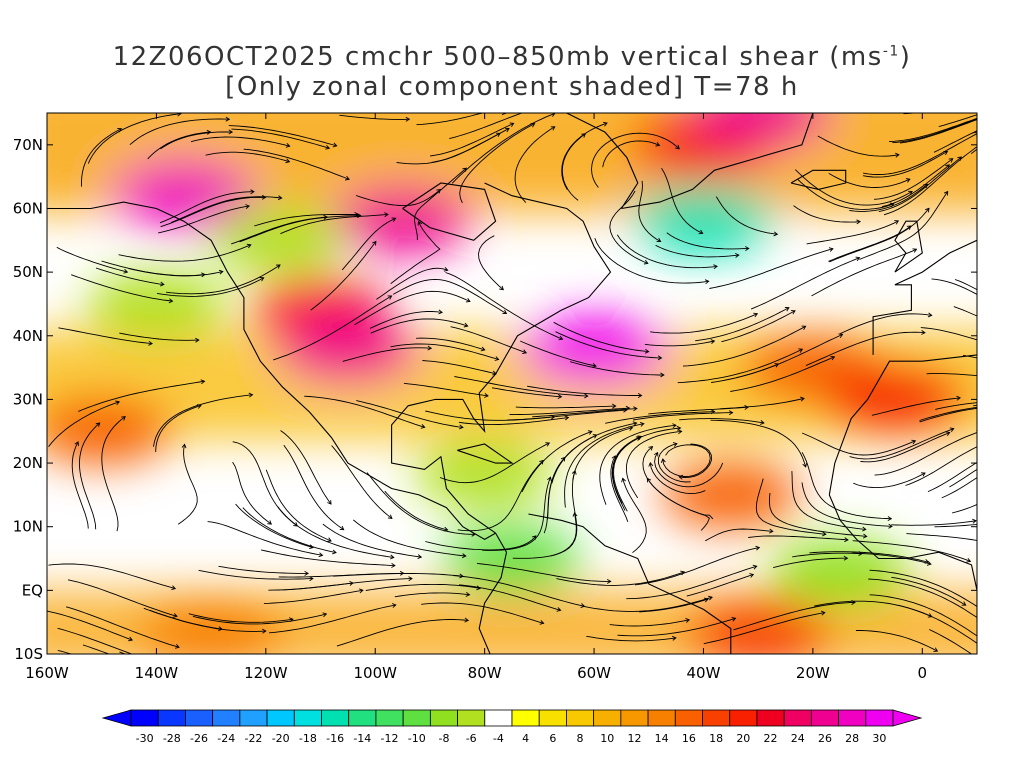  I want to click on colorbar-label: -8, so click(443, 738).